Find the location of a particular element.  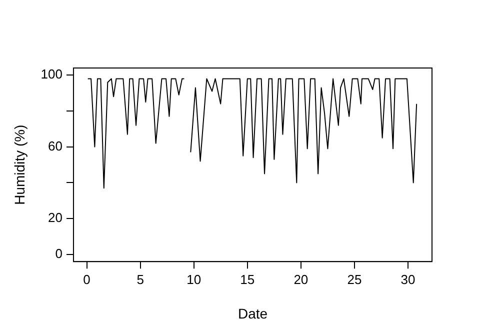

x-tick-label: 30 is located at coordinates (408, 279).